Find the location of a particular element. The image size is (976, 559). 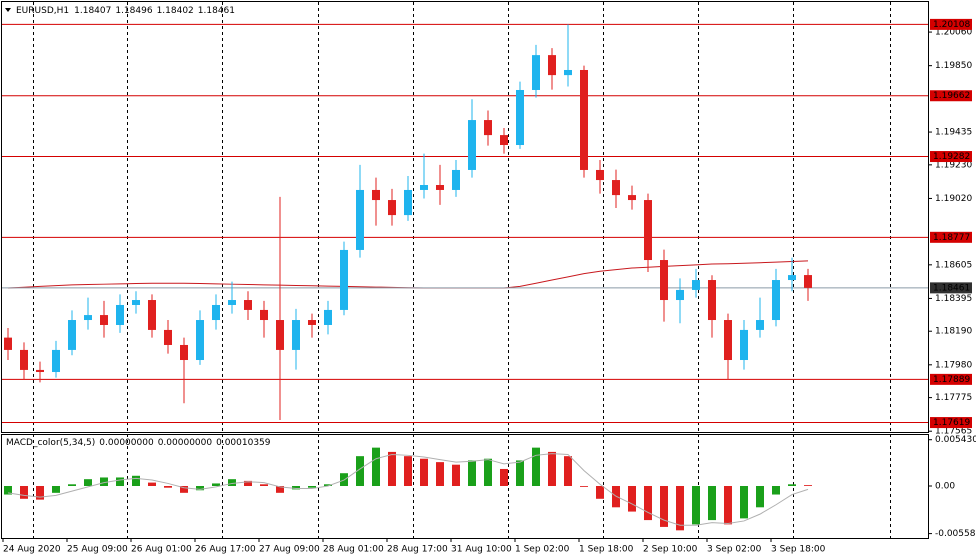

ohlc-readout: 1.18402 is located at coordinates (175, 11).